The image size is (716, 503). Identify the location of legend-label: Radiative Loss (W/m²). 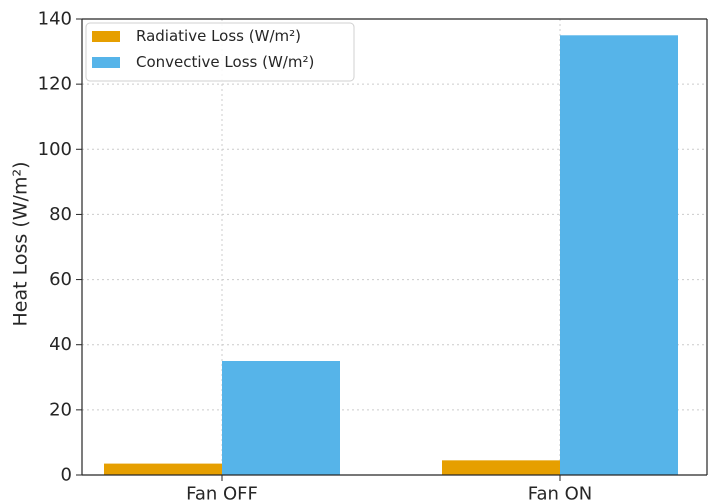
(218, 36).